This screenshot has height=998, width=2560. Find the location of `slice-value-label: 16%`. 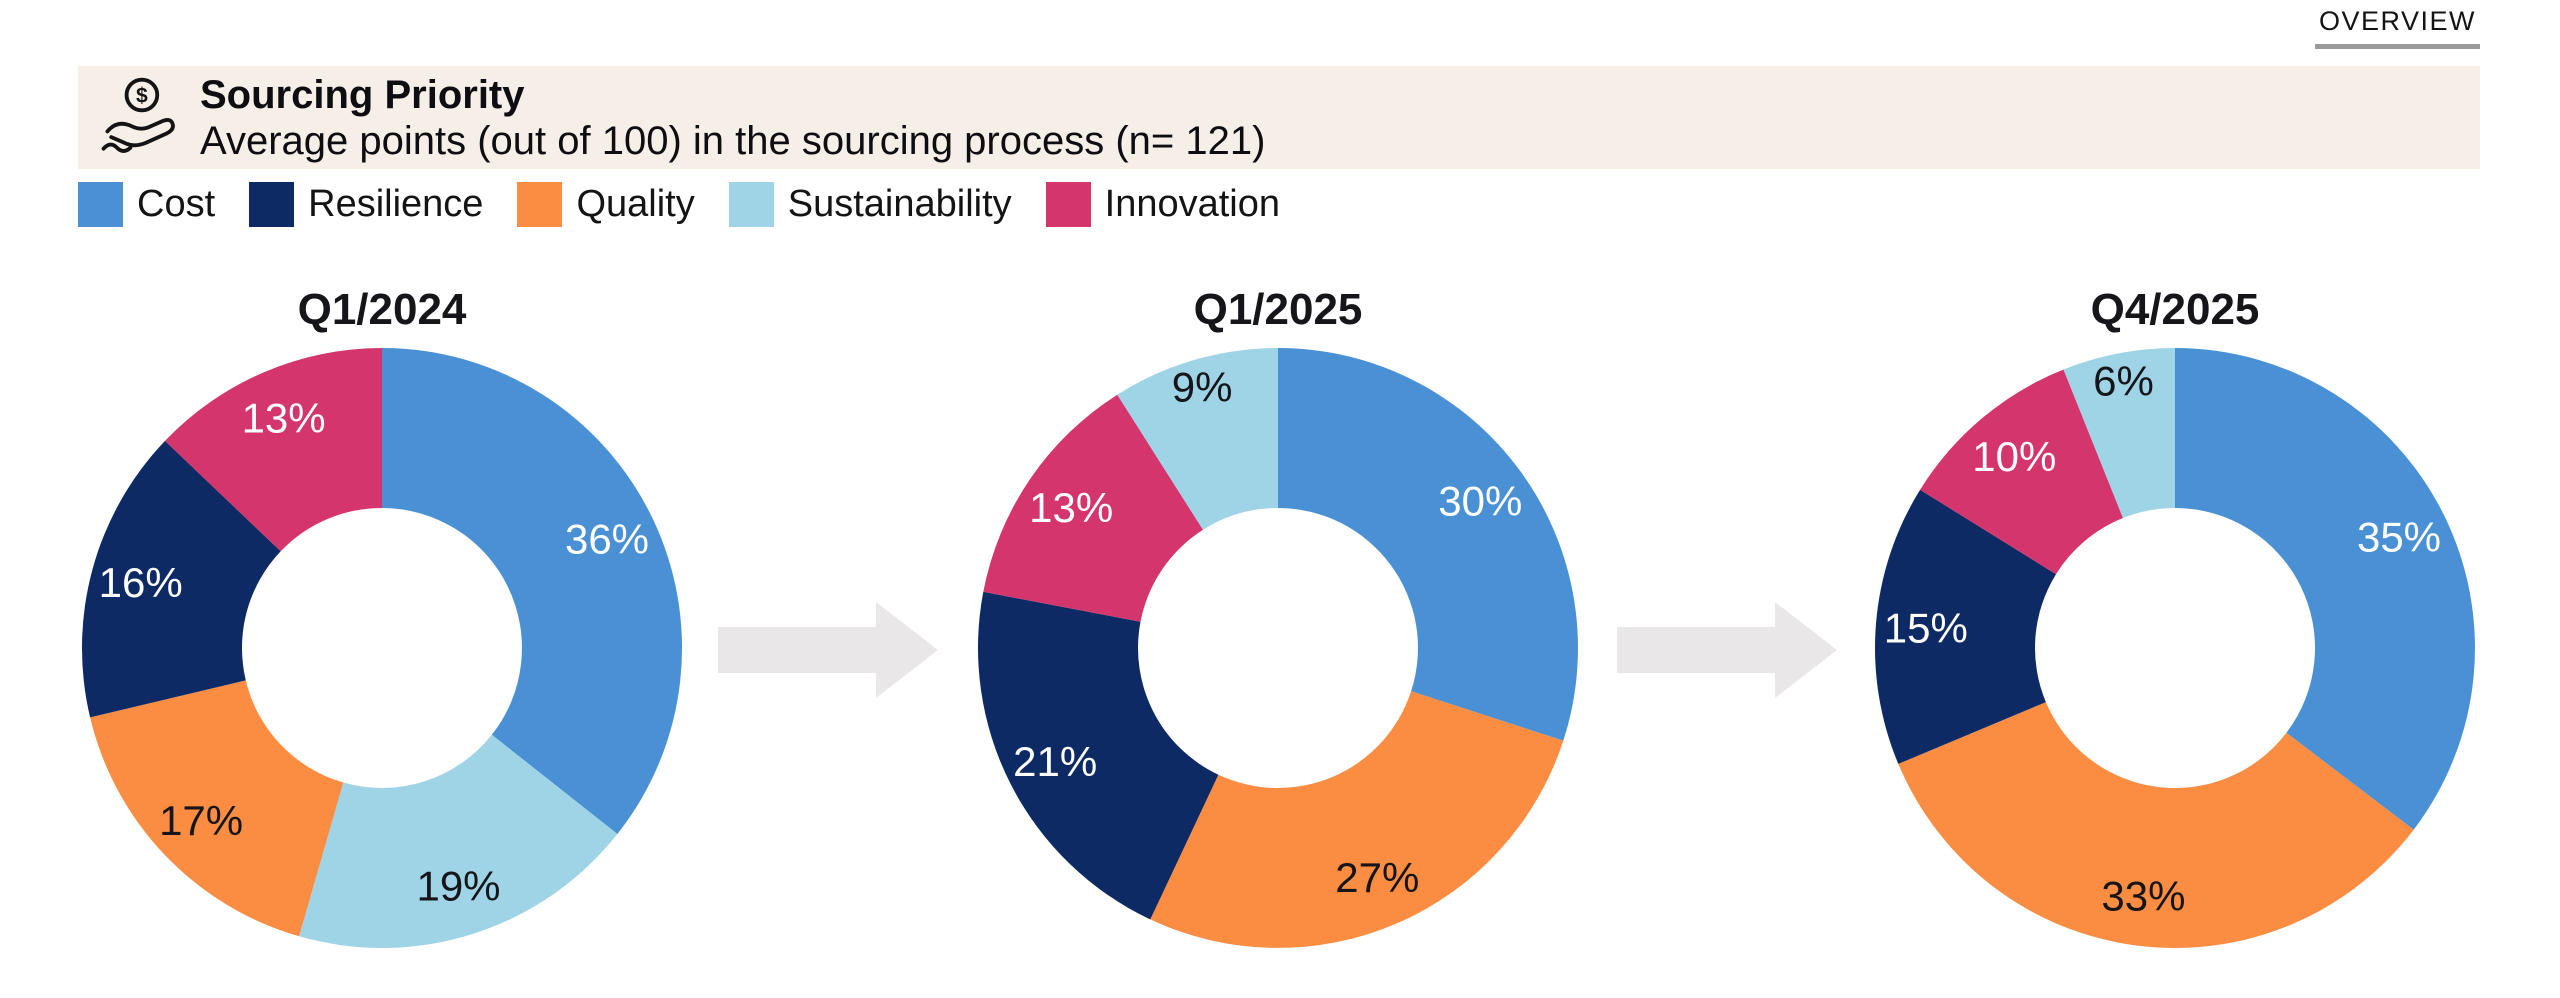

slice-value-label: 16% is located at coordinates (141, 582).